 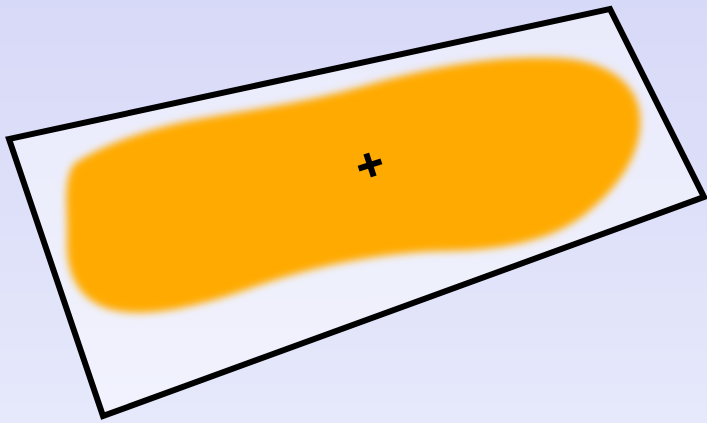 I want to click on center-marker-icon, so click(x=370, y=165).